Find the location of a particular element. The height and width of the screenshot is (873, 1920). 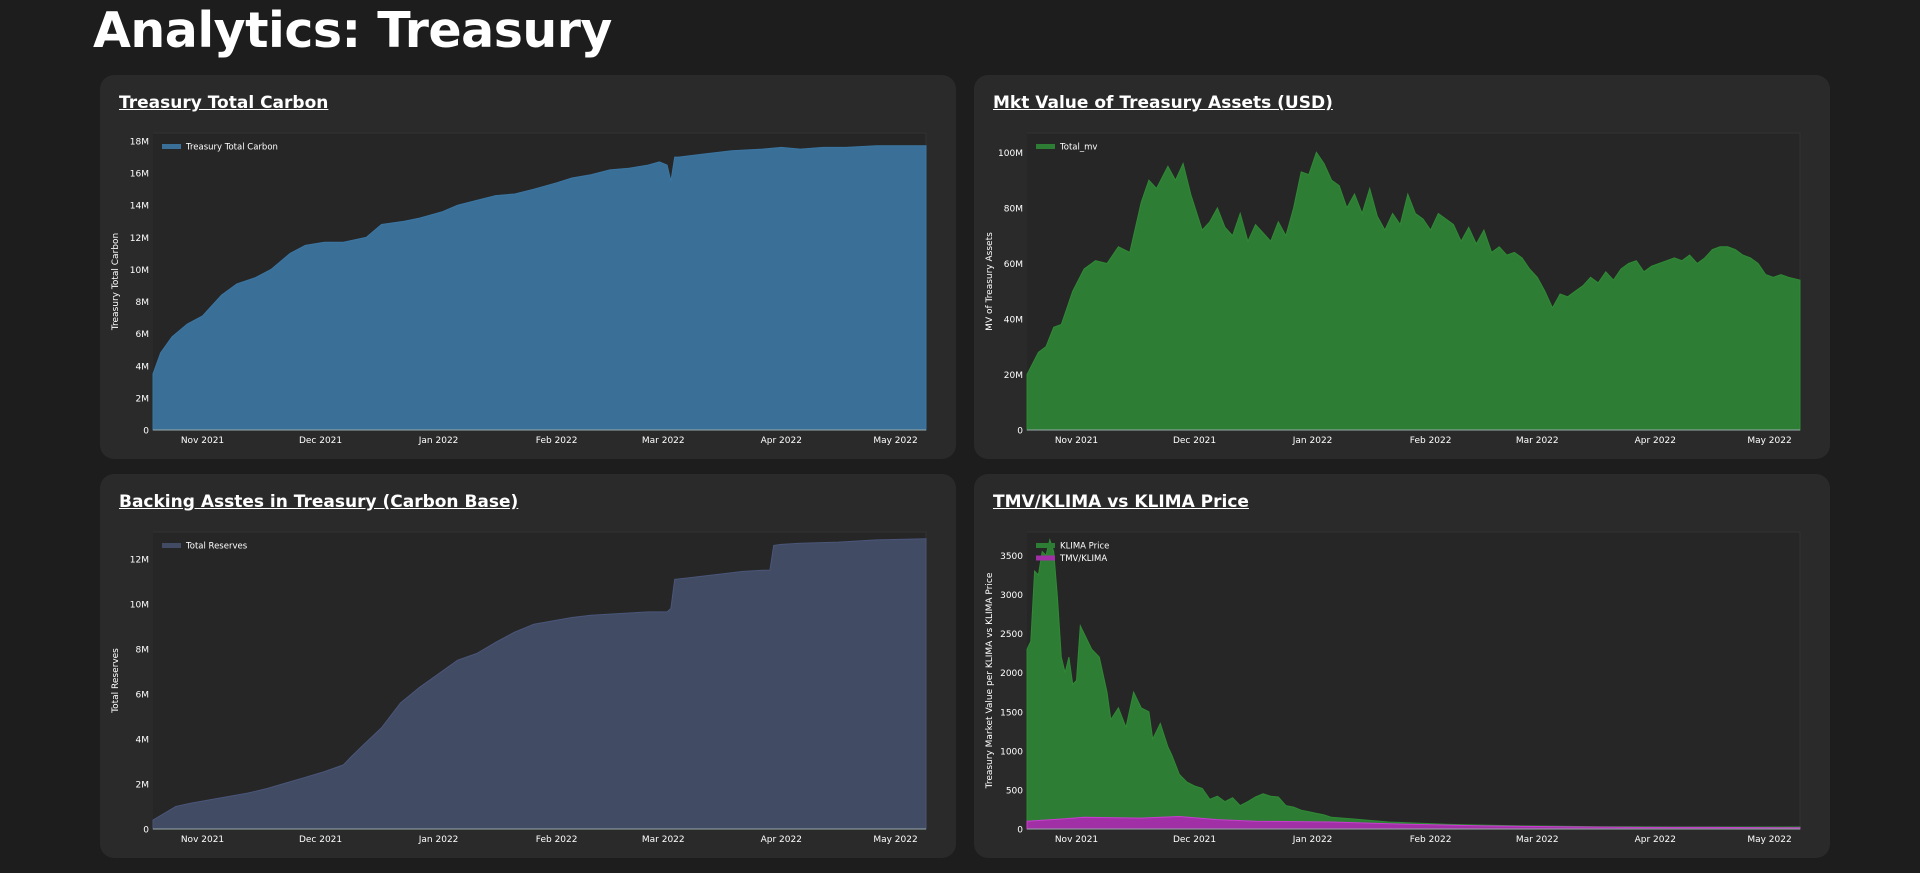

chart-title: TMV/KLIMA vs KLIMA Price is located at coordinates (1121, 502).